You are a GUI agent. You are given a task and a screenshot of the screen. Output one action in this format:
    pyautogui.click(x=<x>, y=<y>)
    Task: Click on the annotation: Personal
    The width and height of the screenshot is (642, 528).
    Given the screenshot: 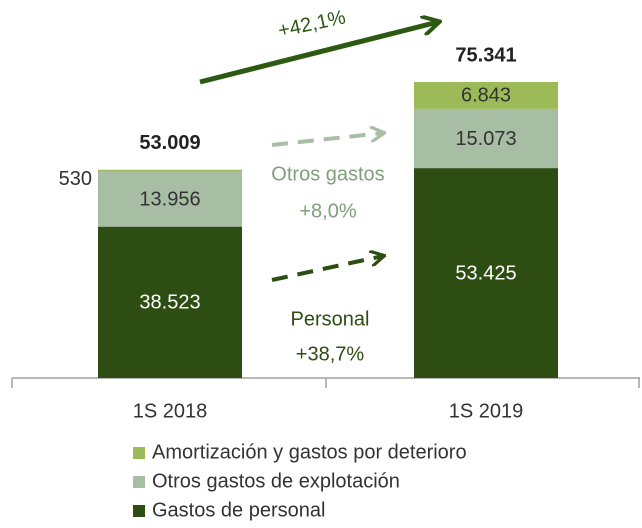 What is the action you would take?
    pyautogui.click(x=330, y=319)
    